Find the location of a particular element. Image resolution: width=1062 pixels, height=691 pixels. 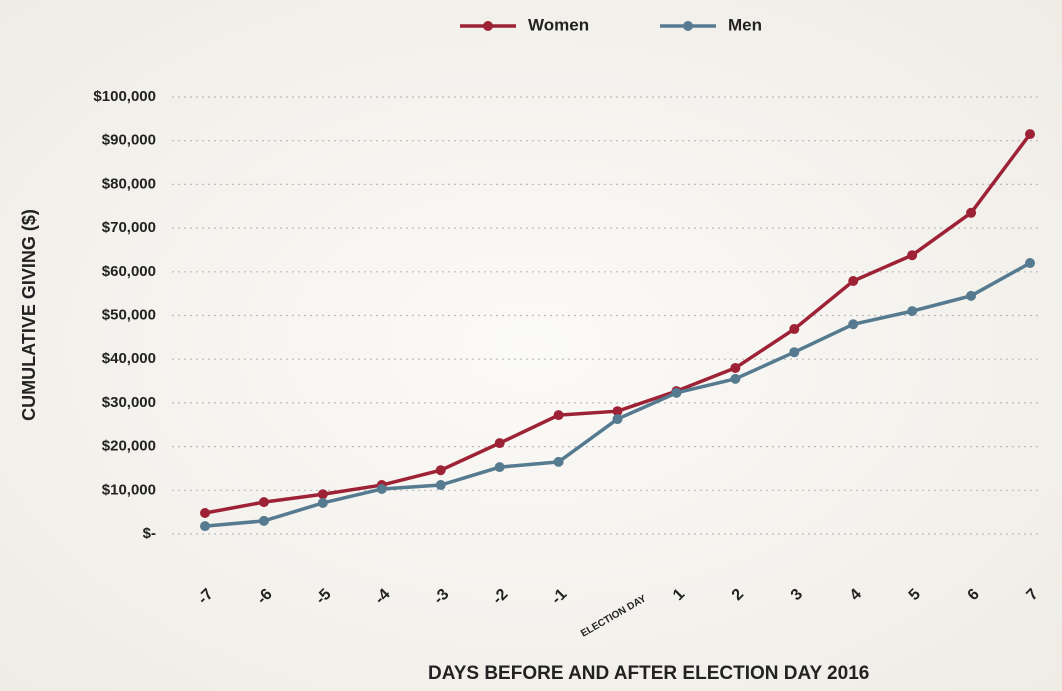

x-tick-label: 2 is located at coordinates (738, 595).